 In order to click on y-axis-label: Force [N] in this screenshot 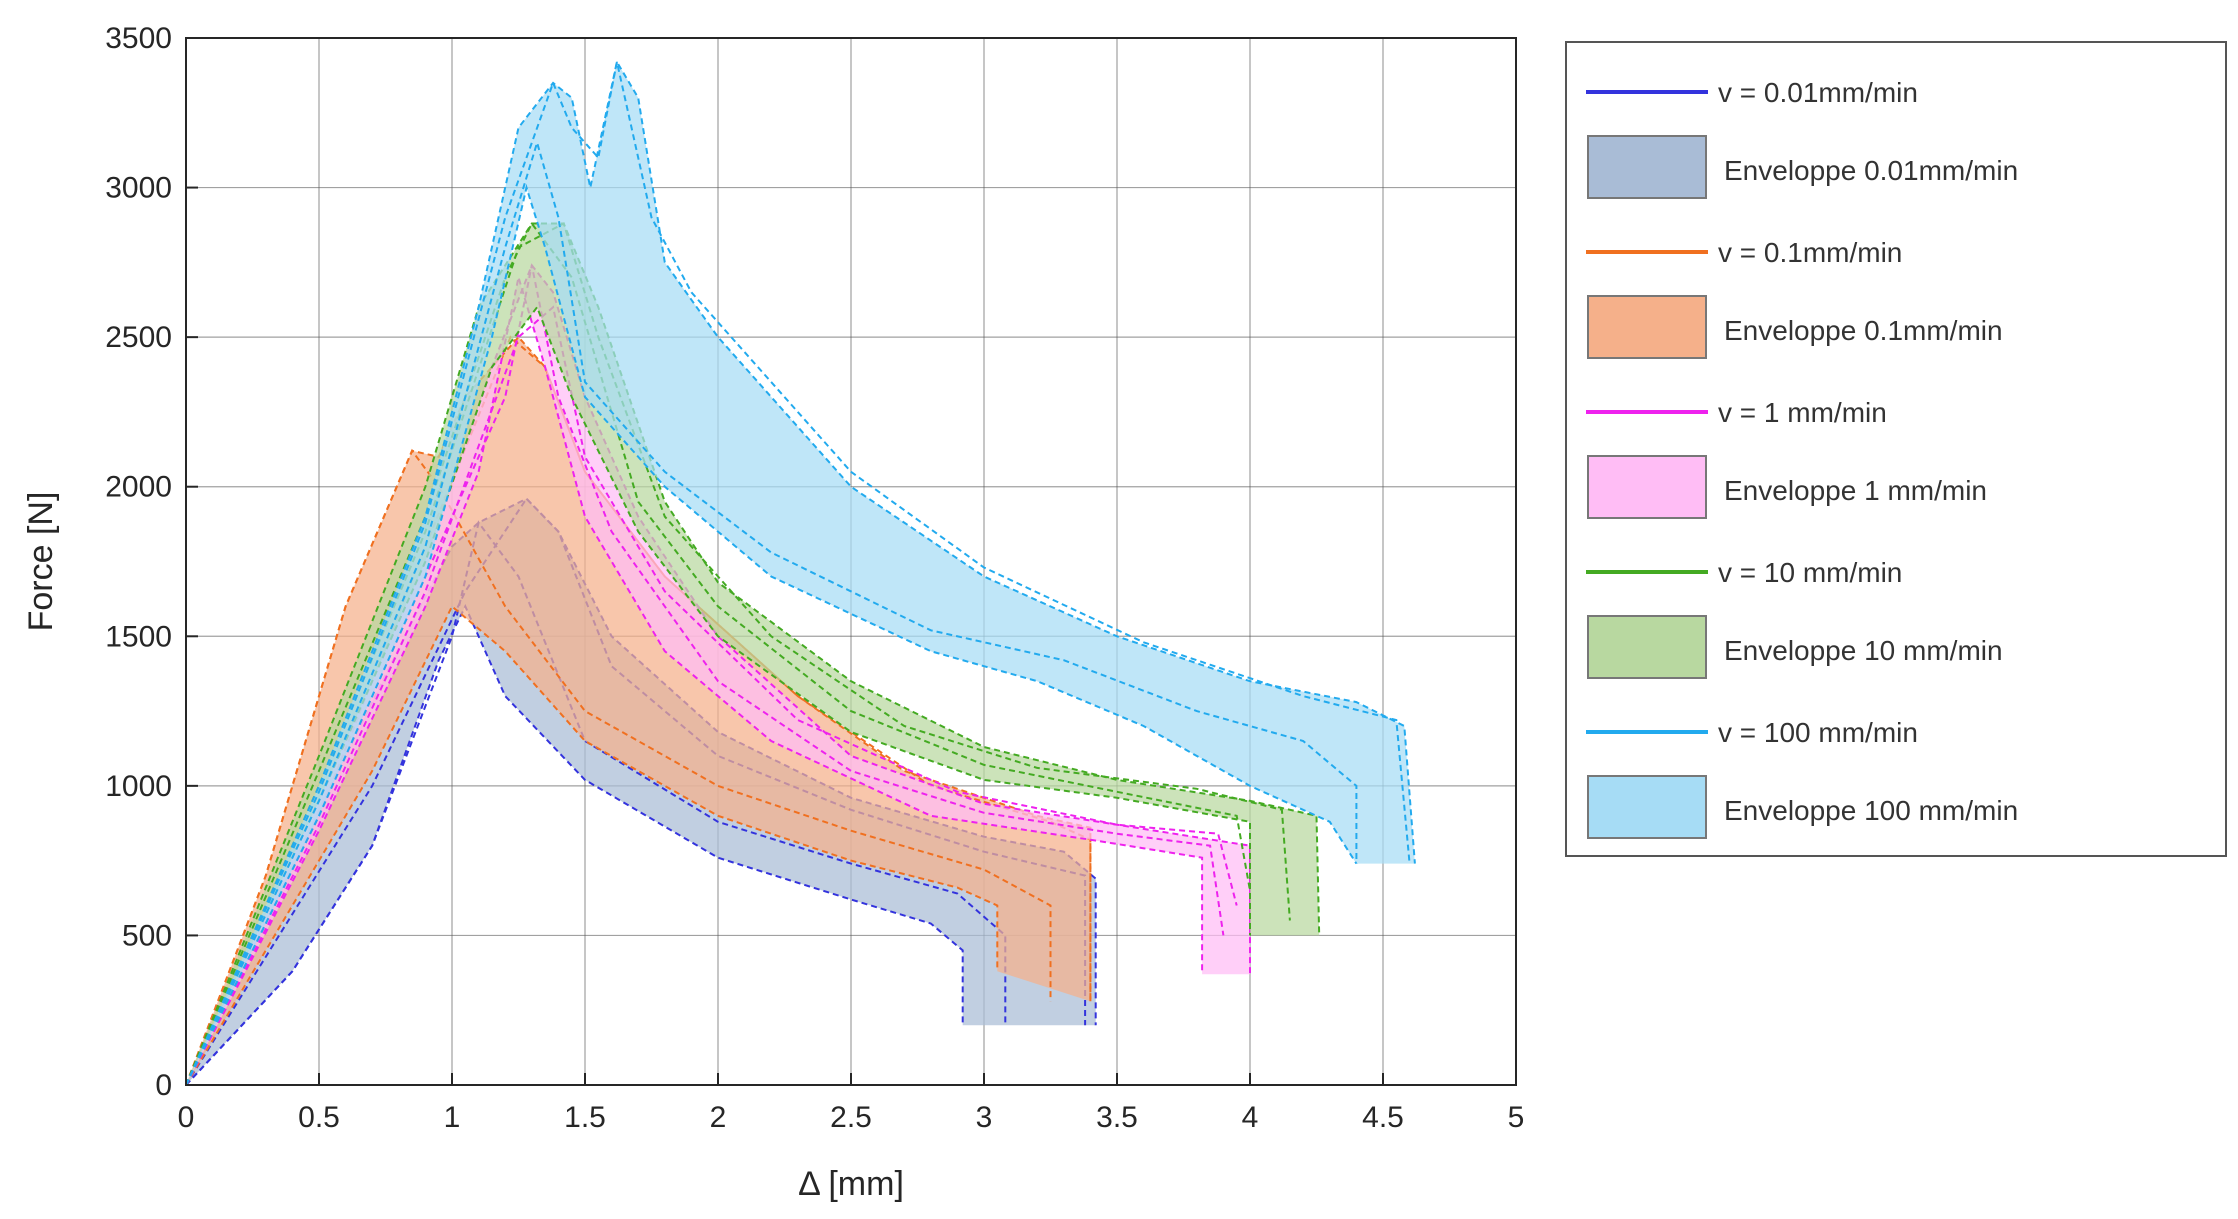, I will do `click(41, 562)`.